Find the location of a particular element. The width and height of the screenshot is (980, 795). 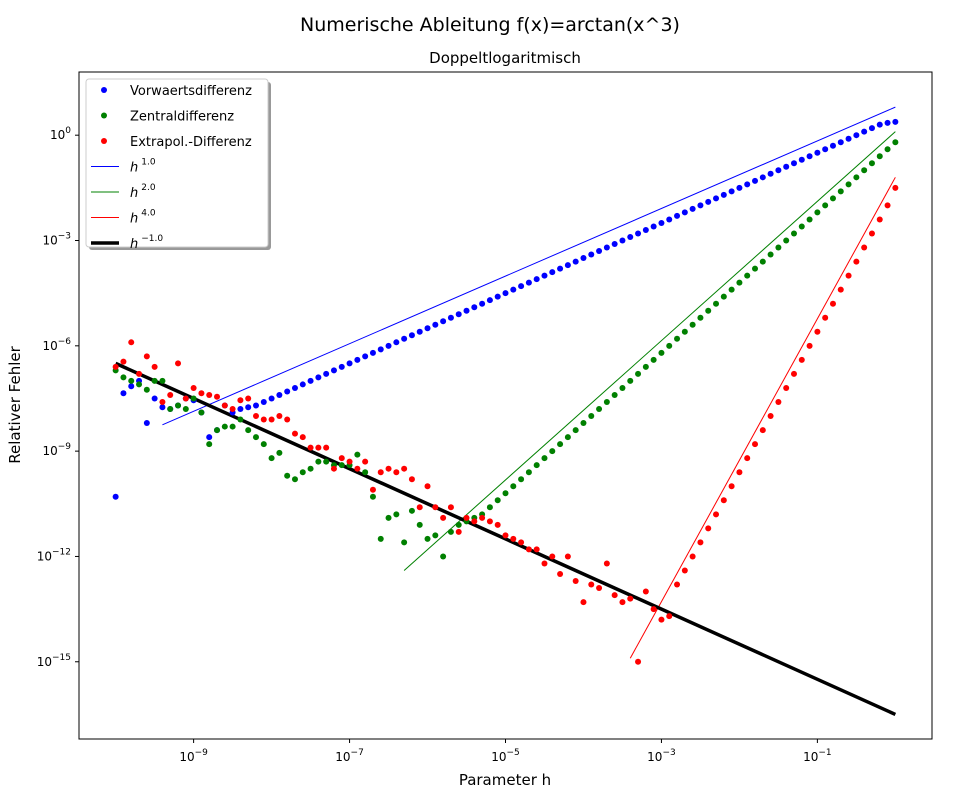

x-tick-label-1: 10⁻⁷ is located at coordinates (349, 756).